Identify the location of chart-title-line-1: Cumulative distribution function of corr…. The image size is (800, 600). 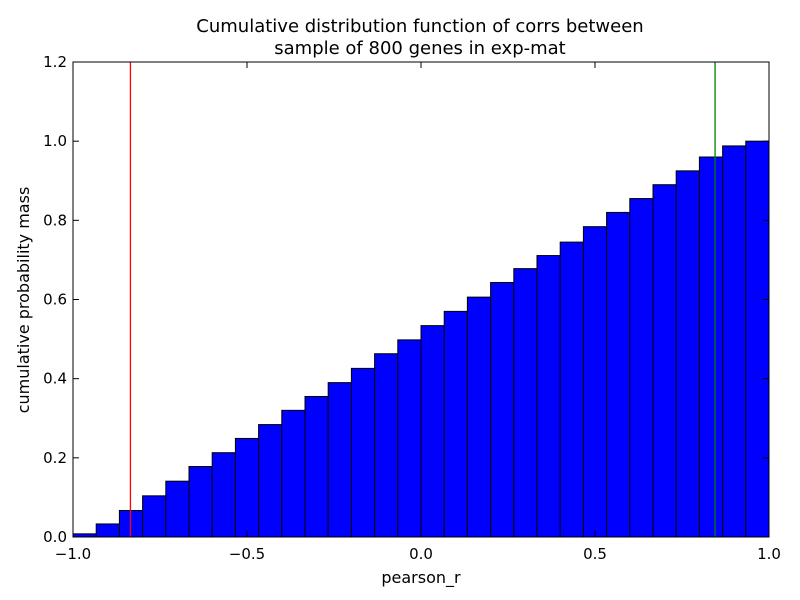
(419, 26).